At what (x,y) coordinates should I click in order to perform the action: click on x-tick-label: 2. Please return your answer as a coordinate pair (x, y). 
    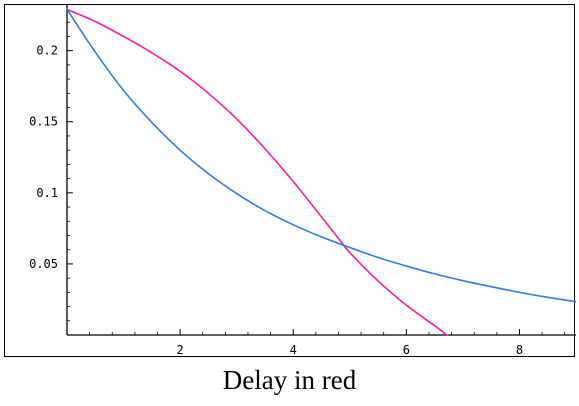
    Looking at the image, I should click on (179, 350).